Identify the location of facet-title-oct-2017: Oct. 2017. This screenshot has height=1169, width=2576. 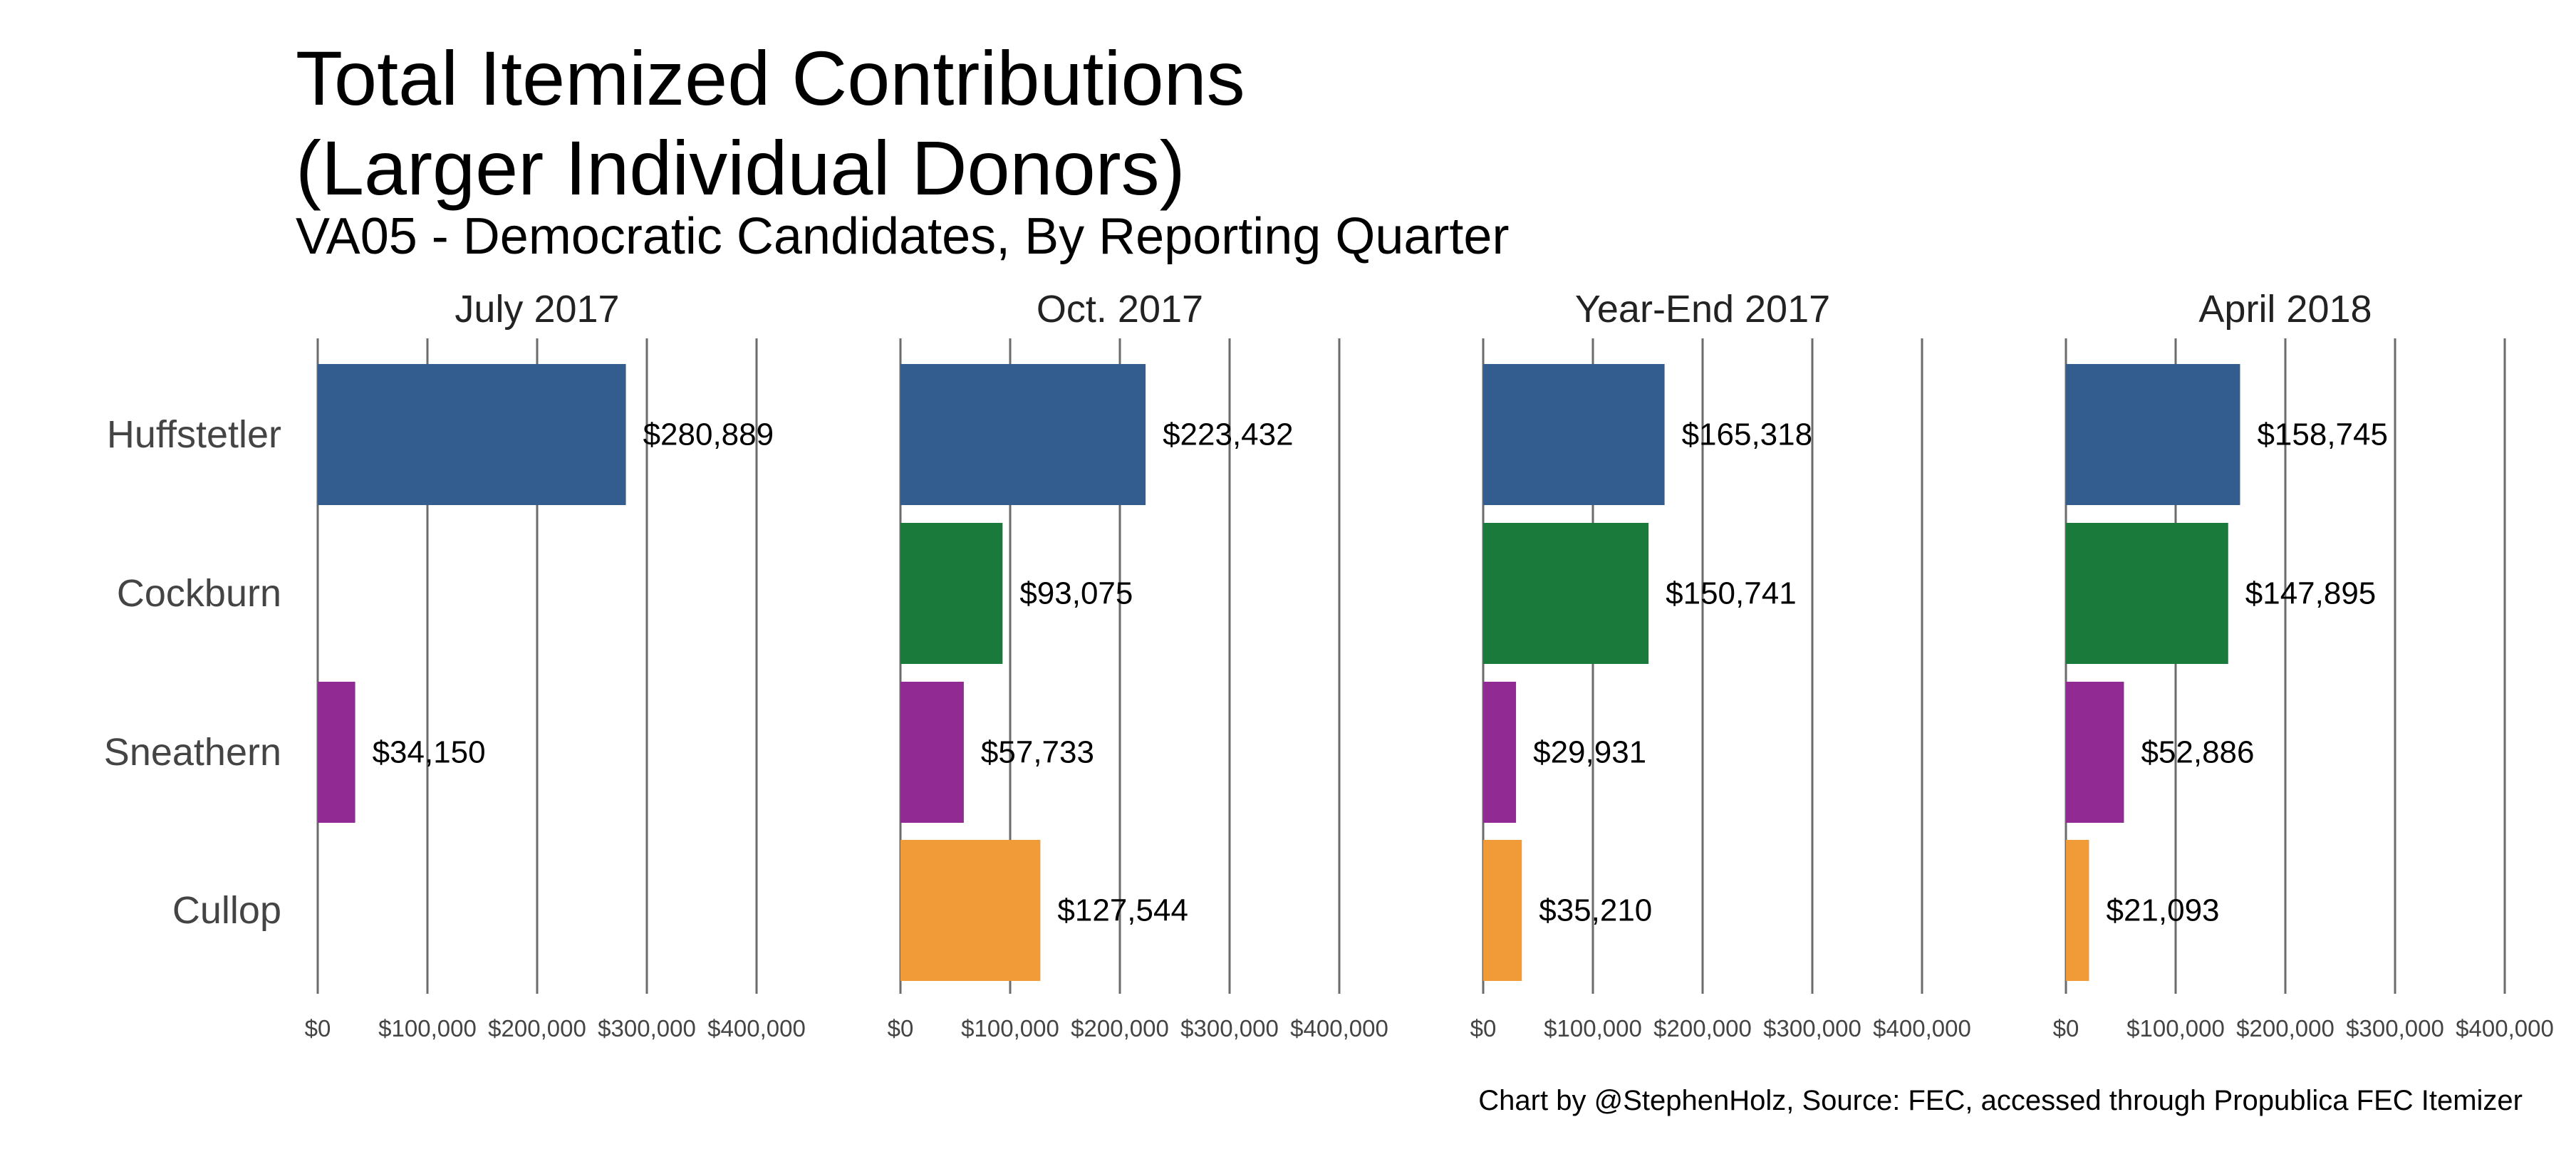
(1120, 309).